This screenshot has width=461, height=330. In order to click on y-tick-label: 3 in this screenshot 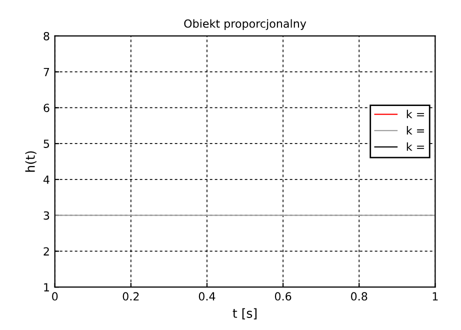, I will do `click(47, 215)`.